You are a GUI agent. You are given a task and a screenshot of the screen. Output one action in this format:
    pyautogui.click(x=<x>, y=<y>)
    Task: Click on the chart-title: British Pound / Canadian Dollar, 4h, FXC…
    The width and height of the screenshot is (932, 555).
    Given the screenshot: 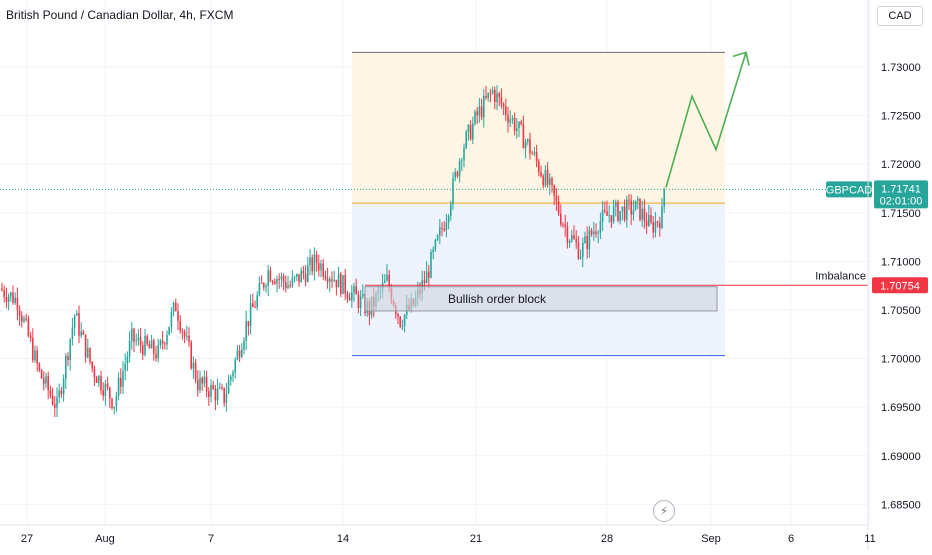 What is the action you would take?
    pyautogui.click(x=120, y=15)
    